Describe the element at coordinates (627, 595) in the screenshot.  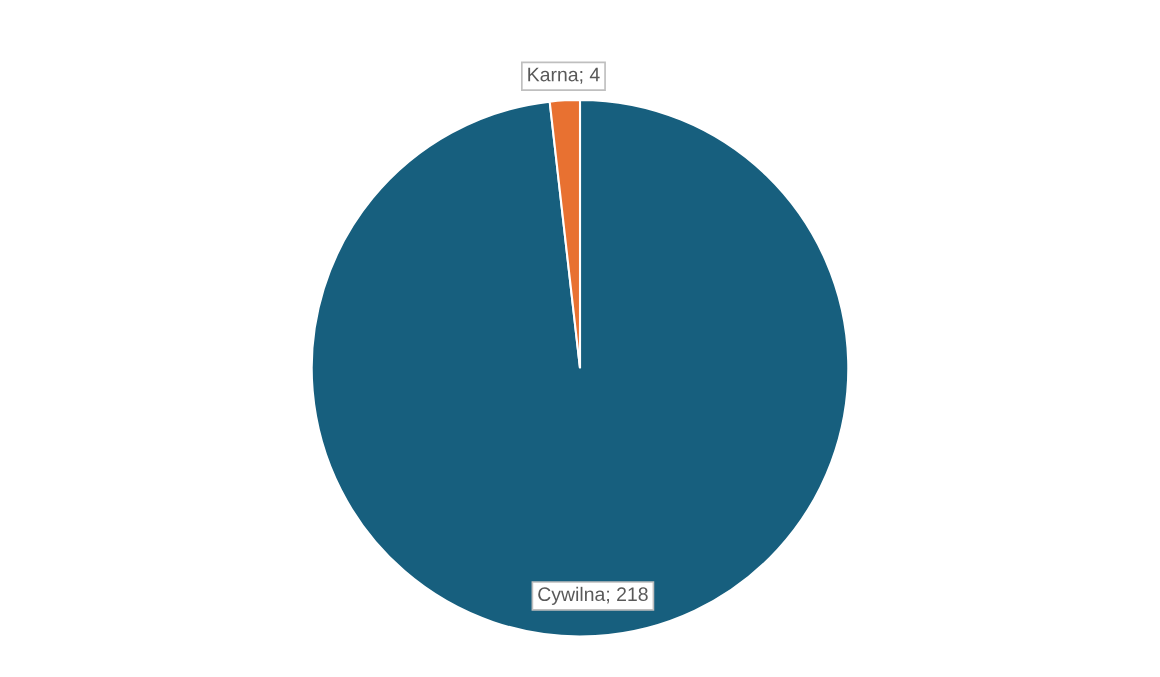
I see `data-label: ; 218` at that location.